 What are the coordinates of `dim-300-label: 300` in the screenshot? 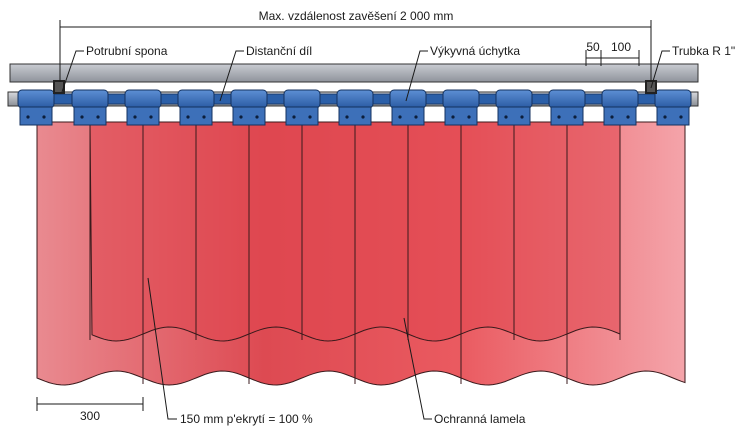 It's located at (90, 416).